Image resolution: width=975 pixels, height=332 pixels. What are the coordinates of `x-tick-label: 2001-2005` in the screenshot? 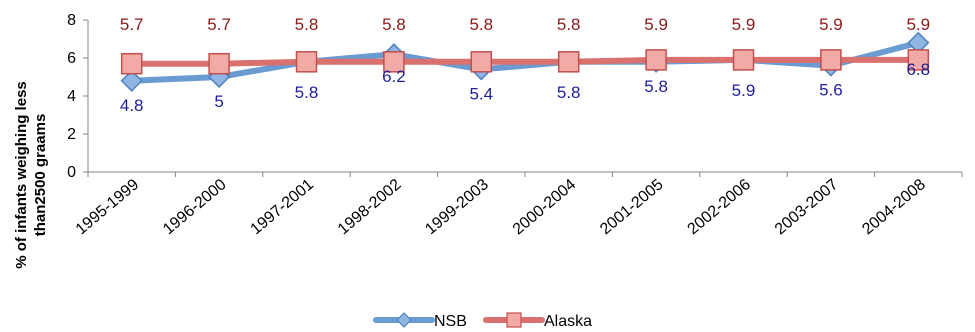 It's located at (632, 207).